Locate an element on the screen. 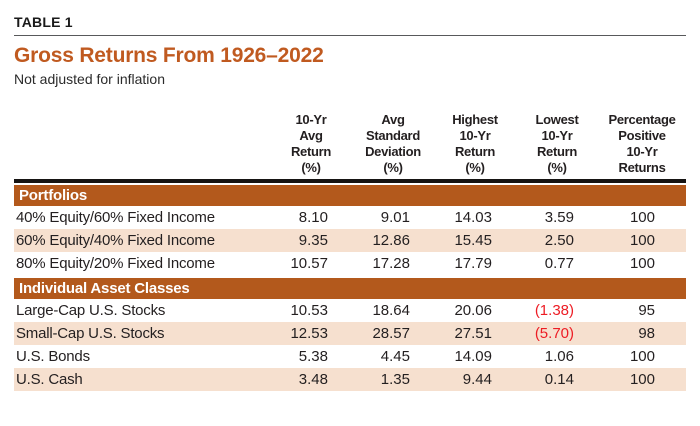  cell-lowest-return: 0.77 is located at coordinates (559, 263).